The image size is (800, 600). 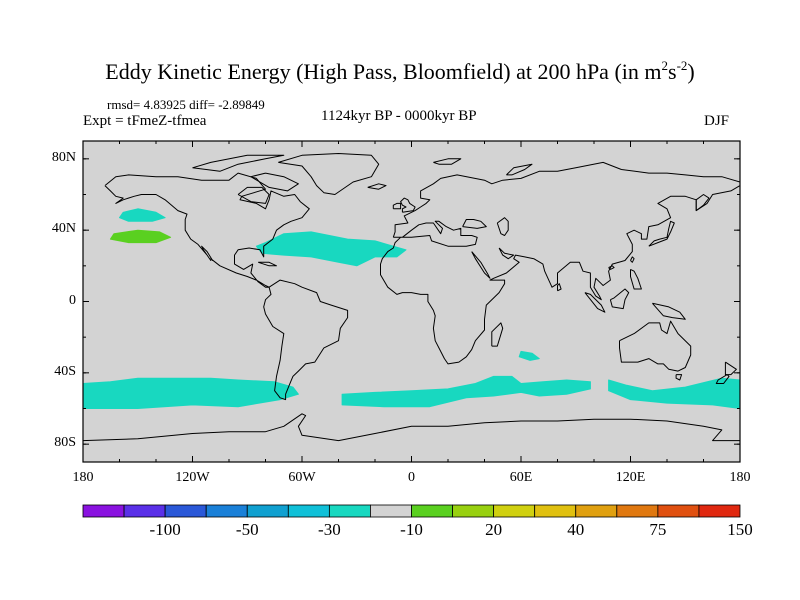 What do you see at coordinates (632, 259) in the screenshot?
I see `coast-taiwan` at bounding box center [632, 259].